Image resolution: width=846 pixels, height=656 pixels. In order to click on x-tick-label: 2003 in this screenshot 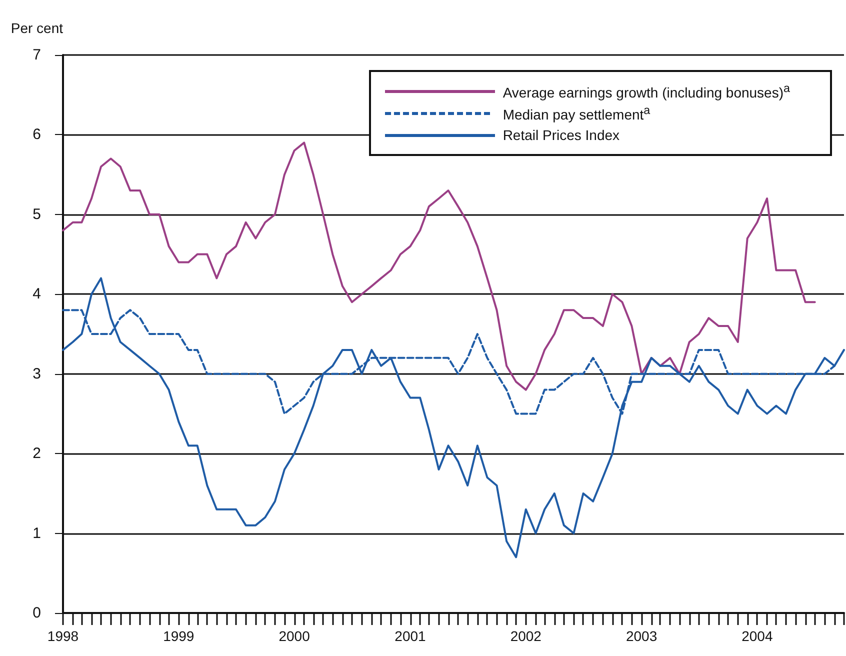, I will do `click(642, 636)`.